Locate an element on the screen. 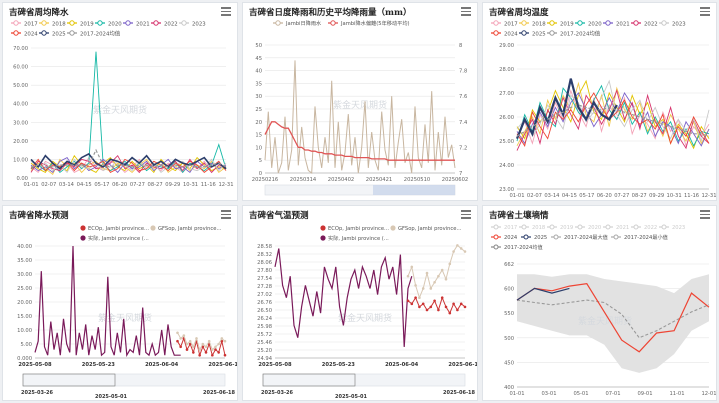  navigator-end-label: 2025-06-18 is located at coordinates (459, 393).